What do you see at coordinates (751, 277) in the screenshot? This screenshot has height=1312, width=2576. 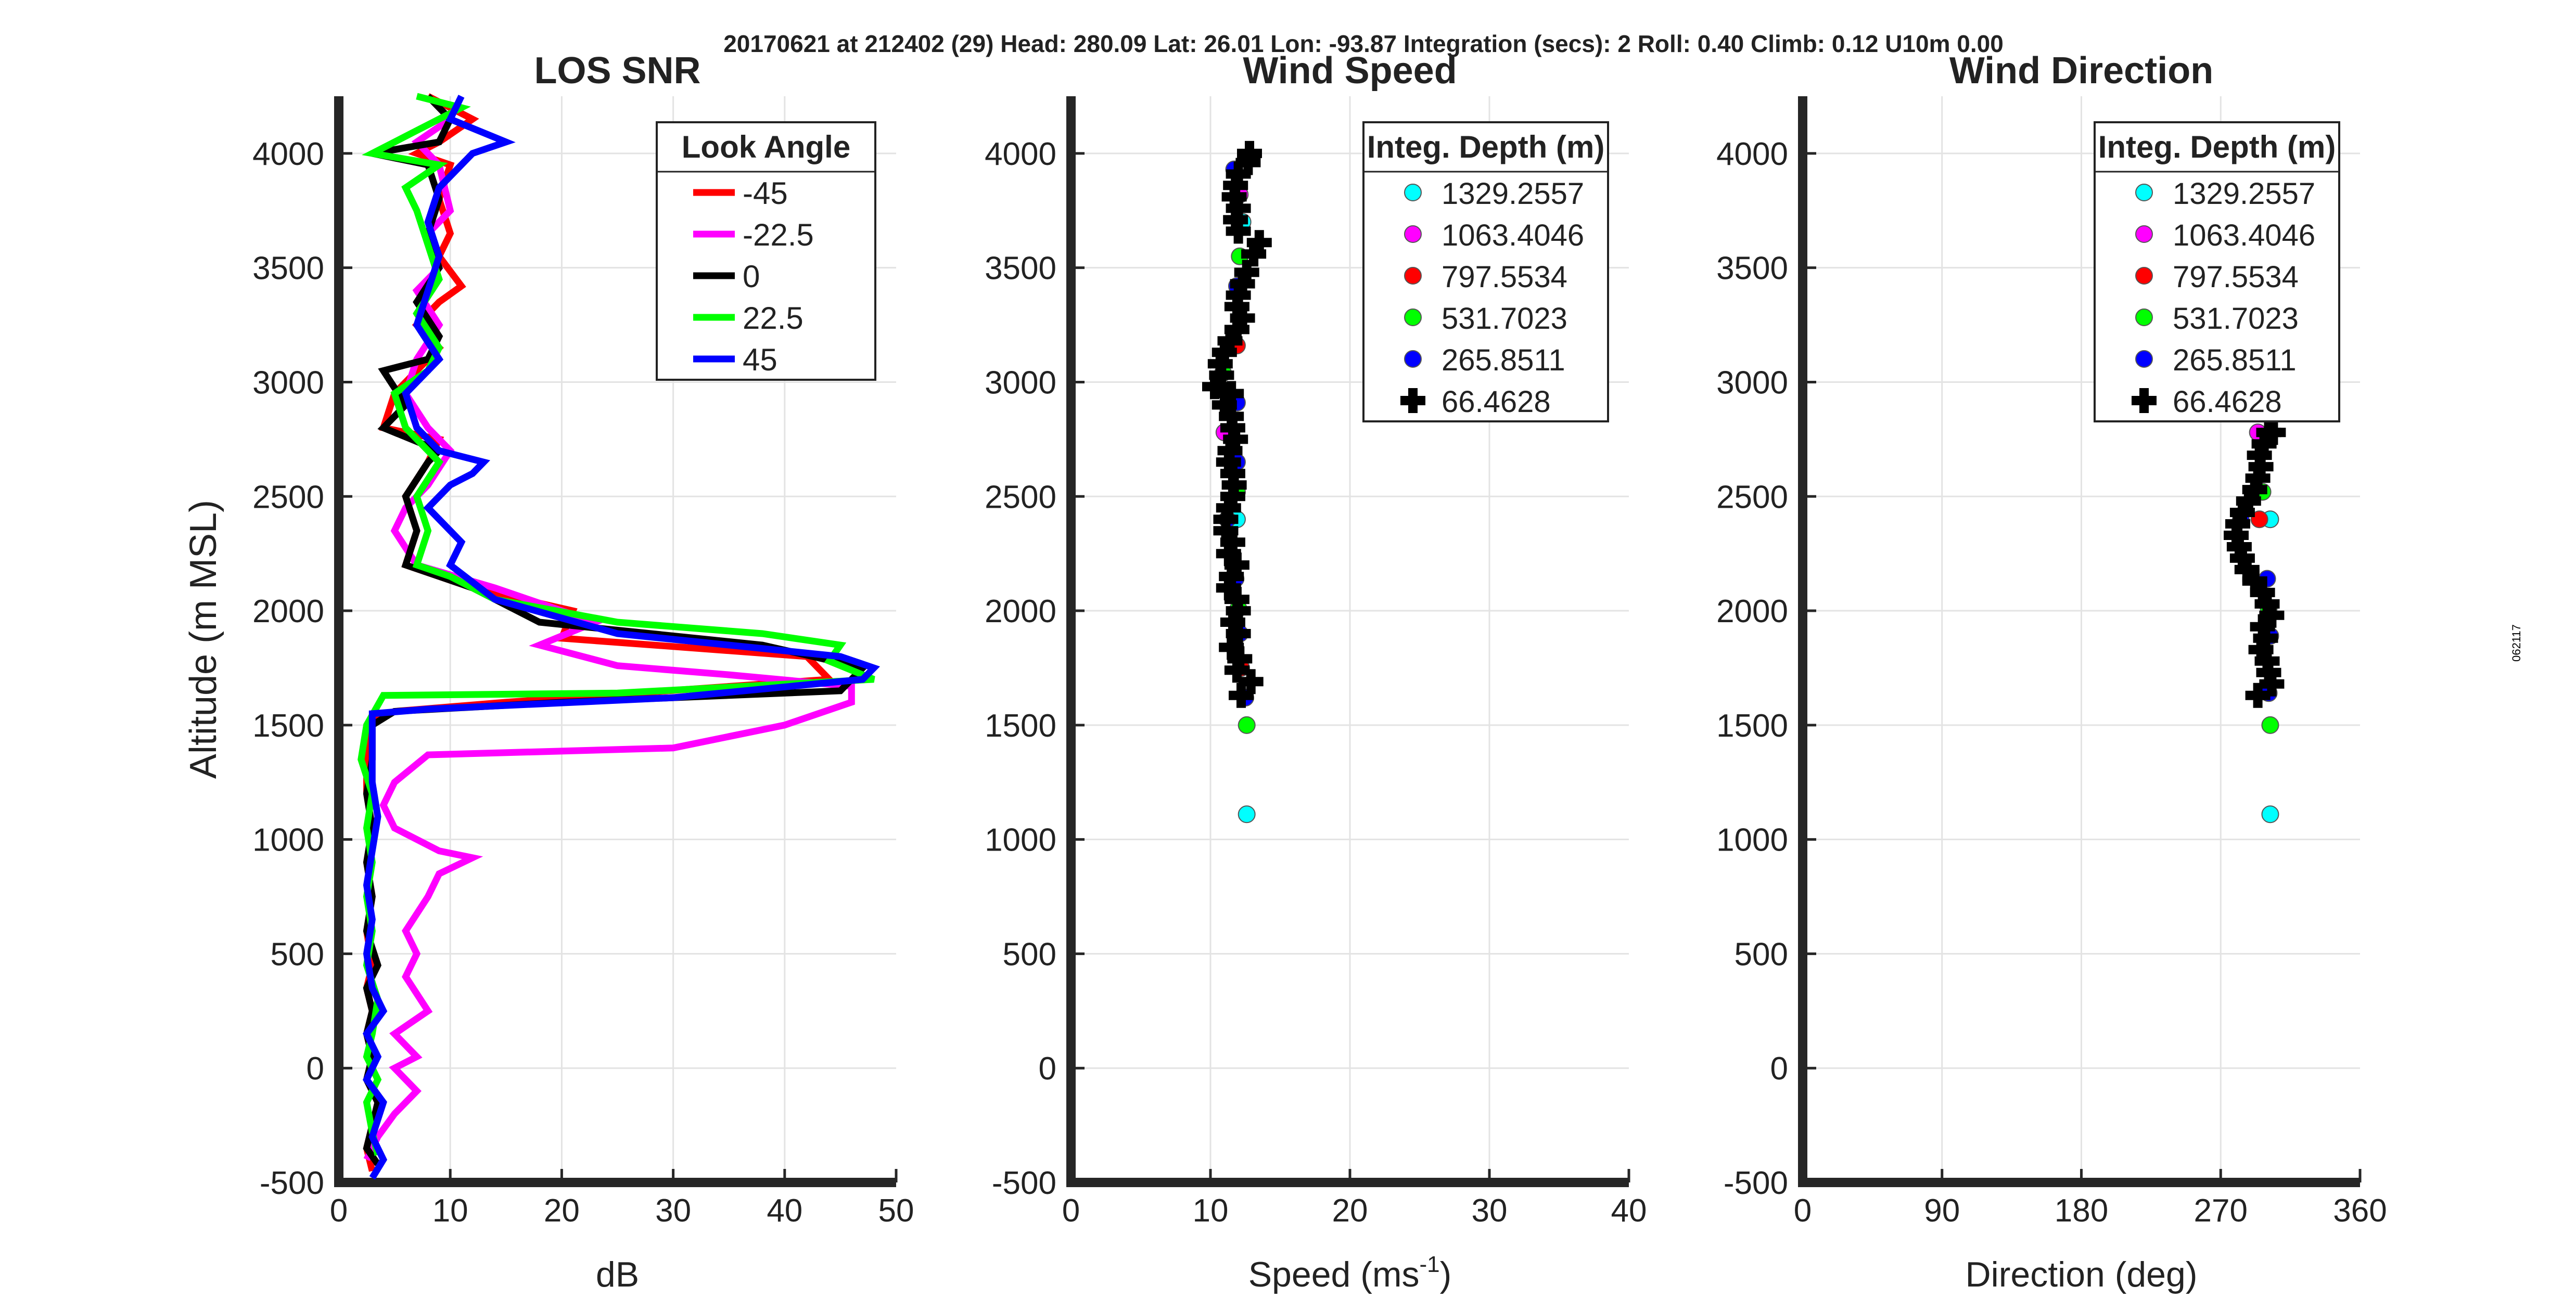 I see `legend-label: 0` at bounding box center [751, 277].